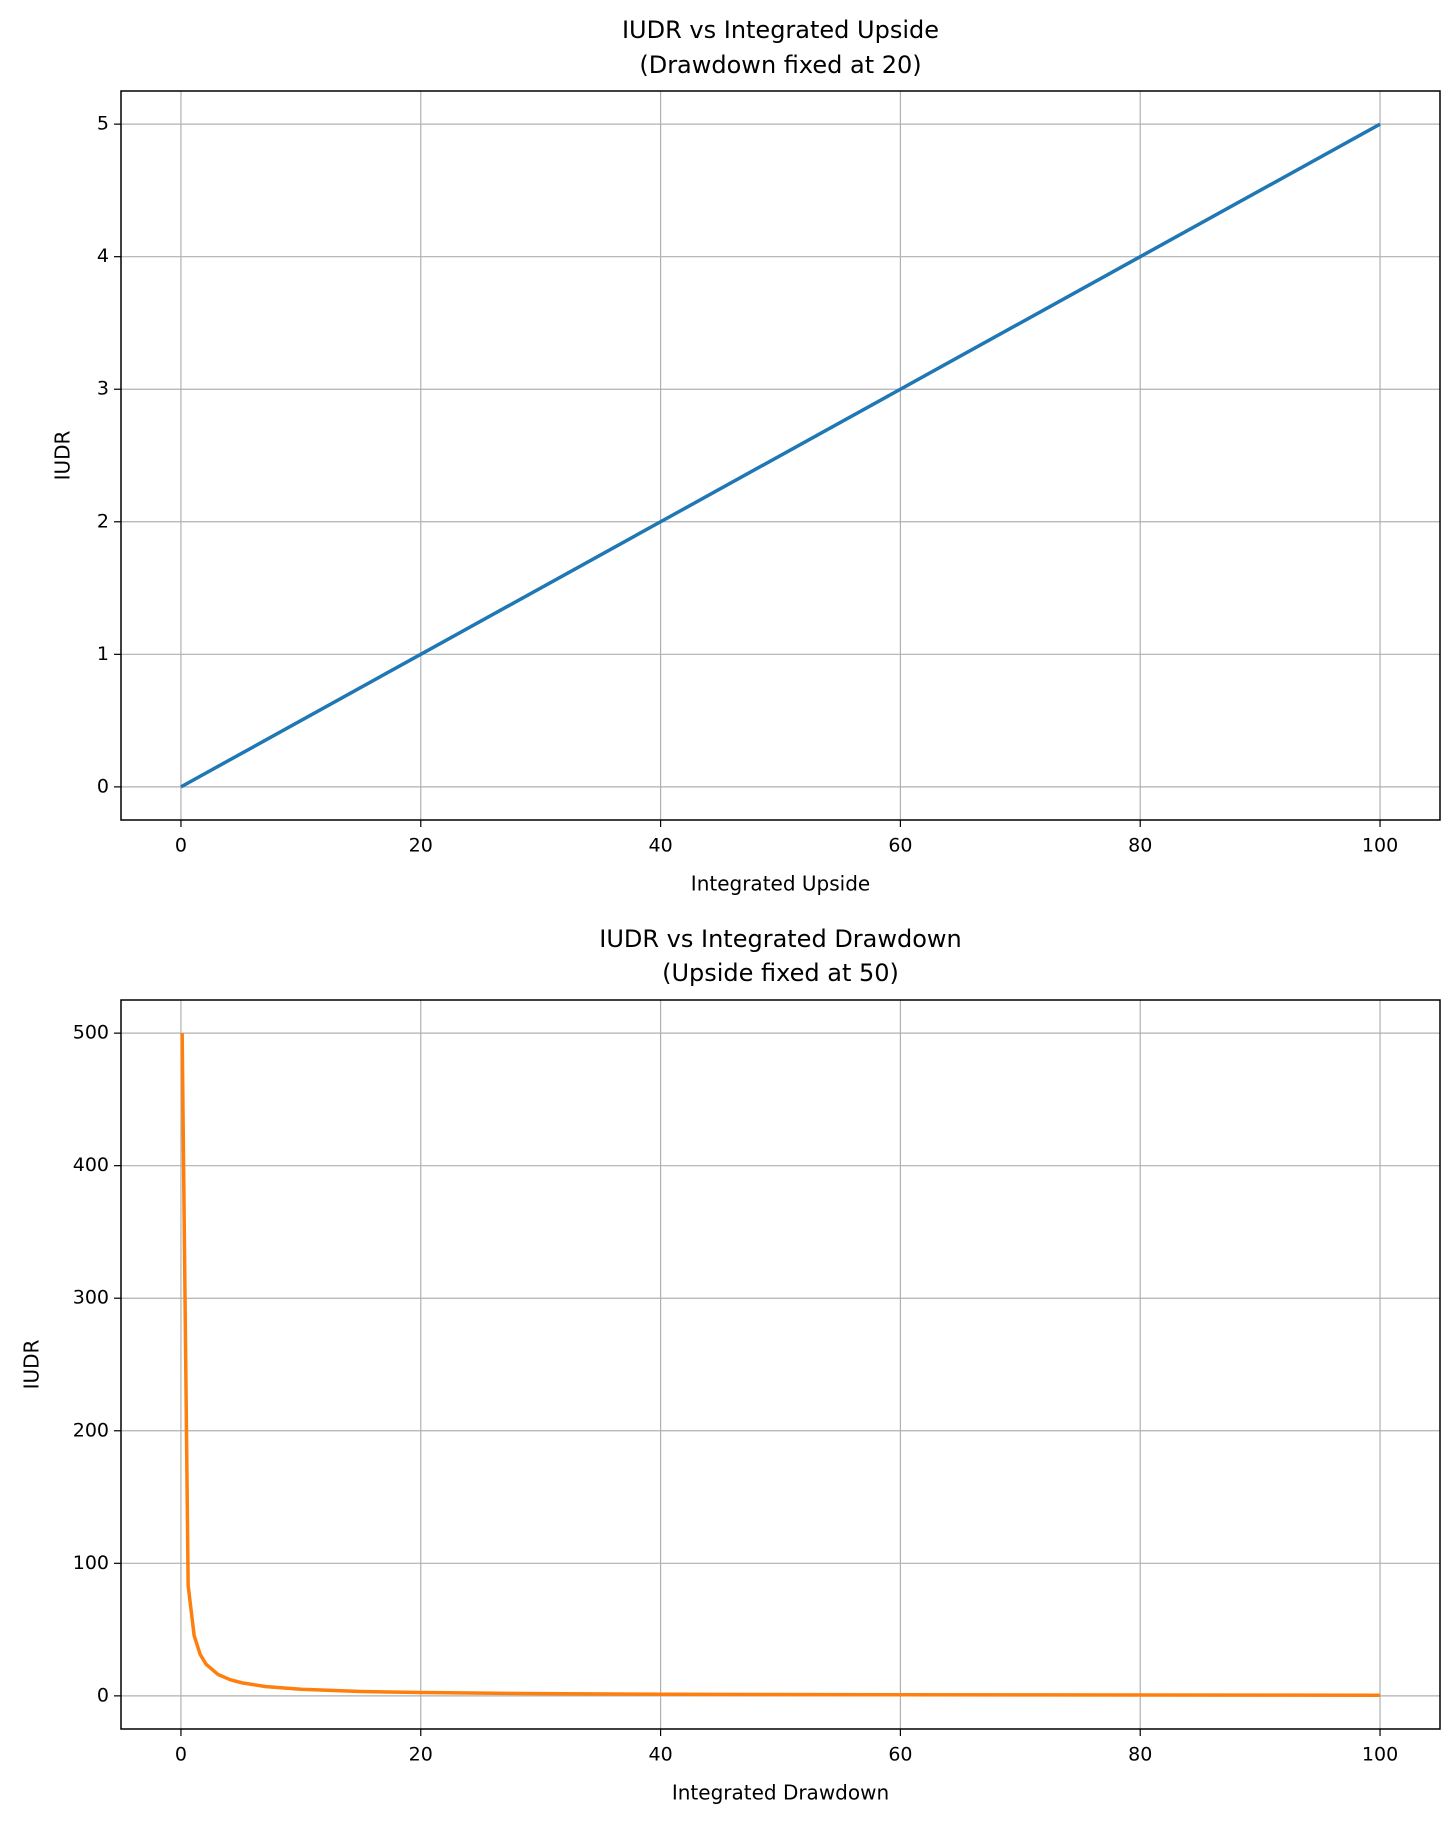  What do you see at coordinates (91, 1165) in the screenshot?
I see `y-tick-label: 400` at bounding box center [91, 1165].